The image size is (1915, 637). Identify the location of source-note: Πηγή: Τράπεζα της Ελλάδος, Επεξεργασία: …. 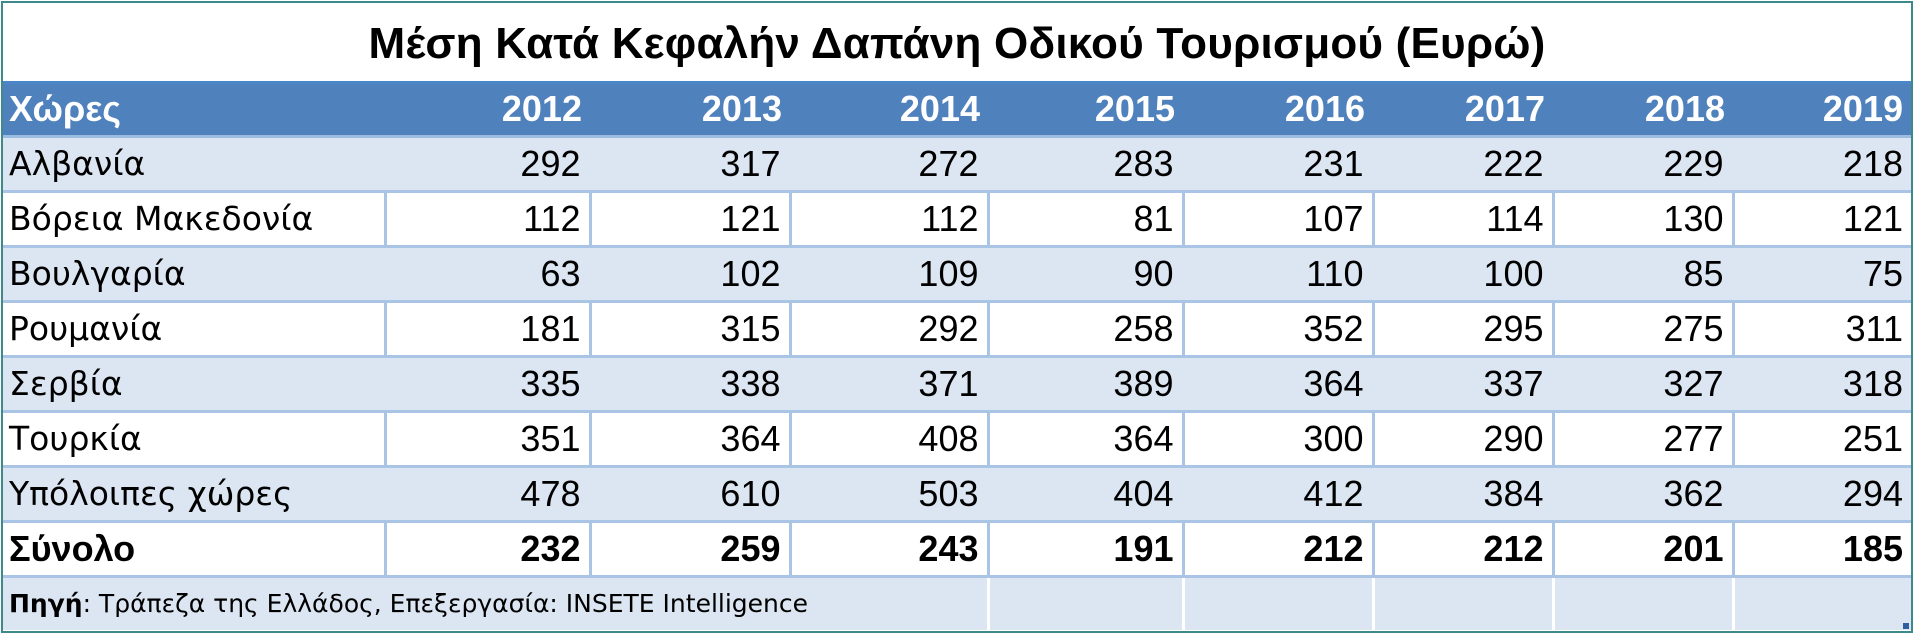
(495, 603).